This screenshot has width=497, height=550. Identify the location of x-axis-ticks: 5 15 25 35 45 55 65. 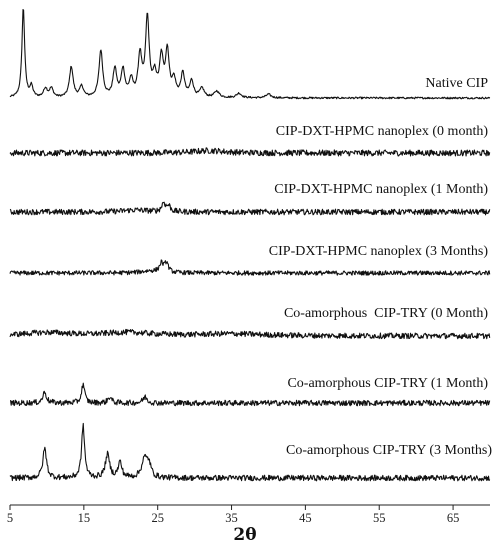
(233, 515).